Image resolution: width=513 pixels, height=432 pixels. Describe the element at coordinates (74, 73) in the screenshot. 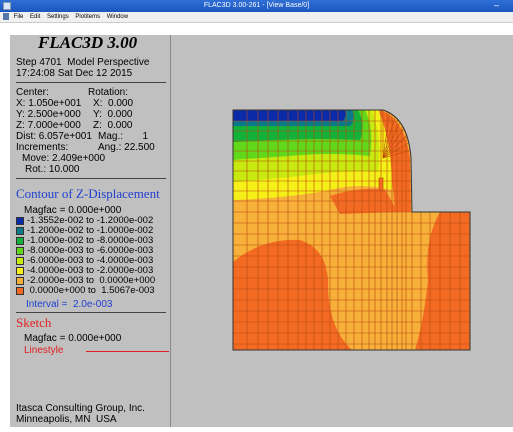

I see `date-line: 17:24:08 Sat Dec 12 2015` at that location.